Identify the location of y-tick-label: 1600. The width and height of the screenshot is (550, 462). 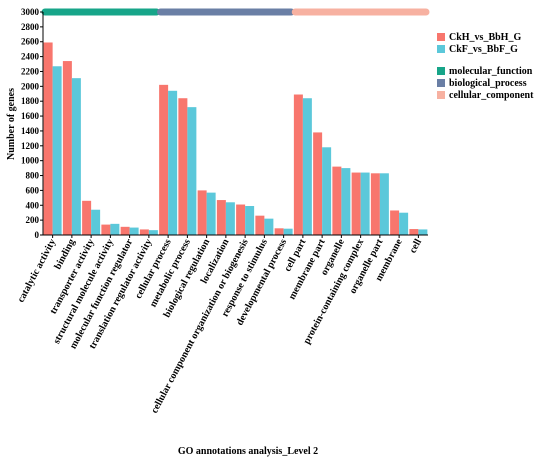
(30, 116).